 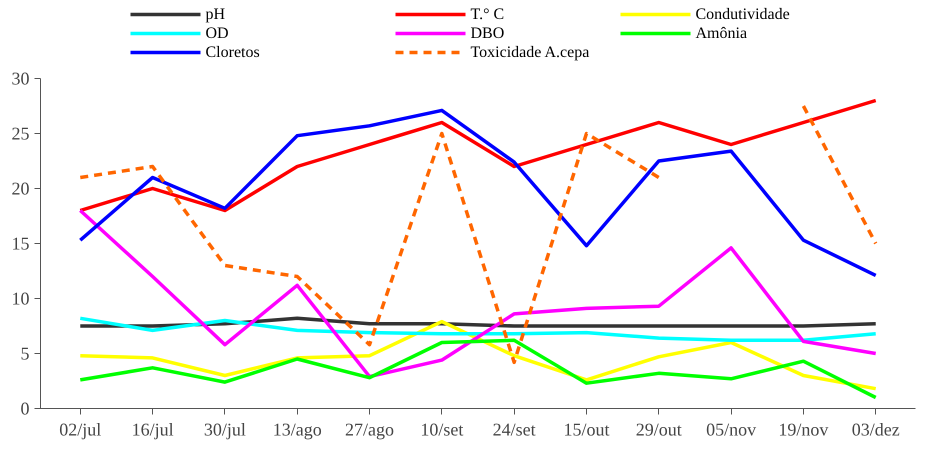 What do you see at coordinates (369, 430) in the screenshot?
I see `x-tick-label: 27/ago` at bounding box center [369, 430].